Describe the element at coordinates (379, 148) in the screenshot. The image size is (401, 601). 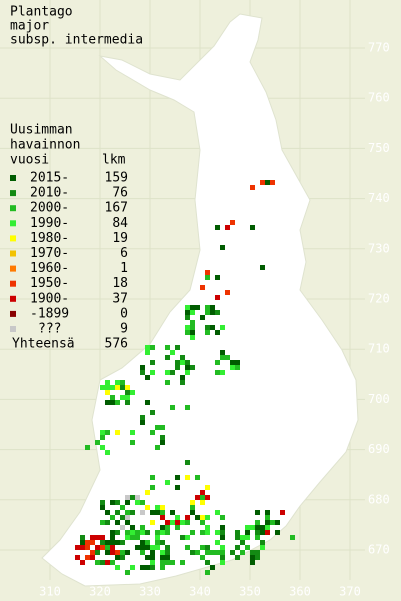
I see `y-tick-label: 750` at that location.